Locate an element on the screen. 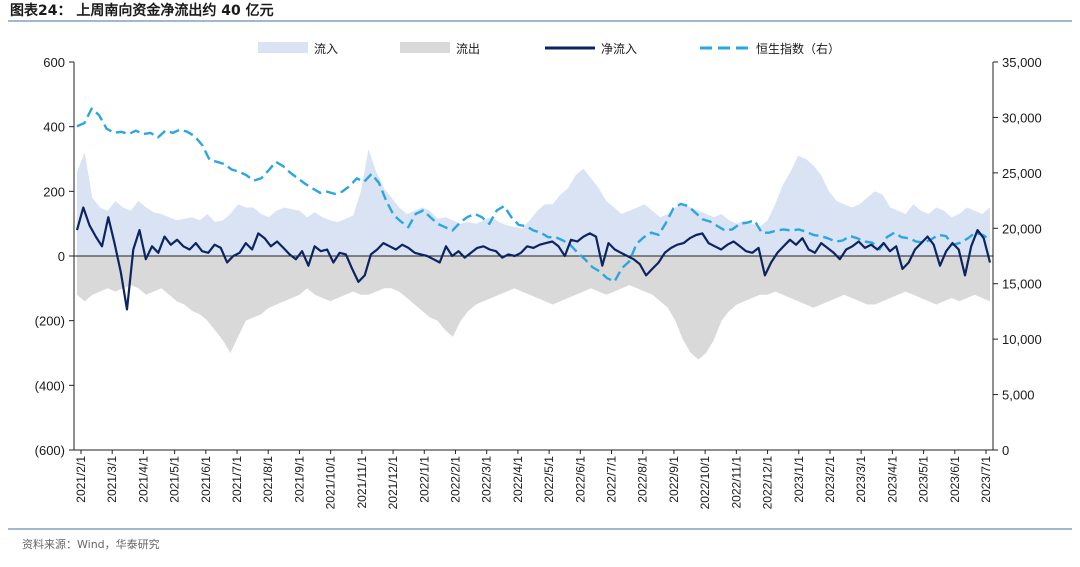 Image resolution: width=1080 pixels, height=567 pixels. x-tick-label: 2021/9/1 is located at coordinates (299, 479).